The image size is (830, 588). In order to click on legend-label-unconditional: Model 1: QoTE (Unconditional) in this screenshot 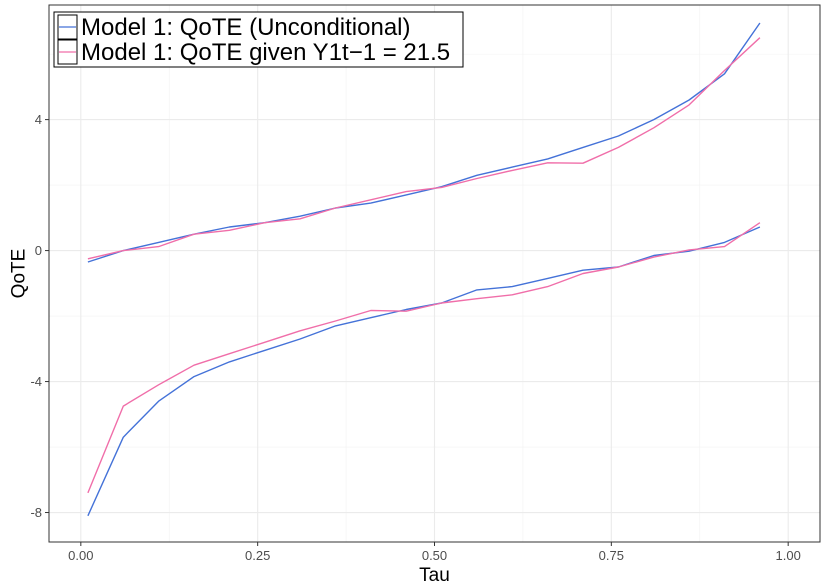, I will do `click(245, 27)`.